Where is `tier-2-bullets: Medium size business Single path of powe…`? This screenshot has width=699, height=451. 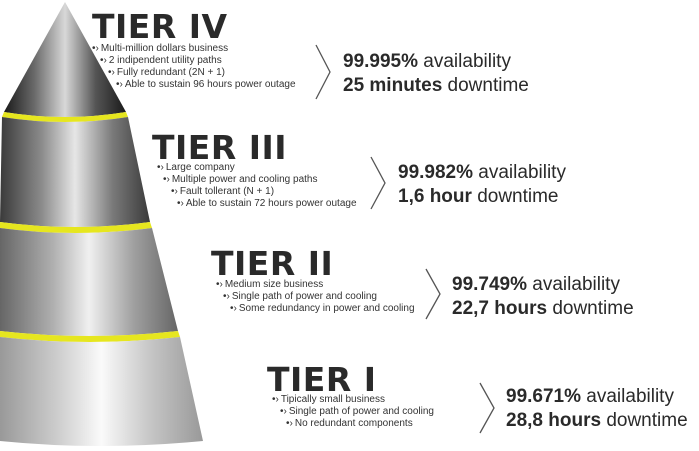
tier-2-bullets: Medium size business Single path of powe… is located at coordinates (315, 297).